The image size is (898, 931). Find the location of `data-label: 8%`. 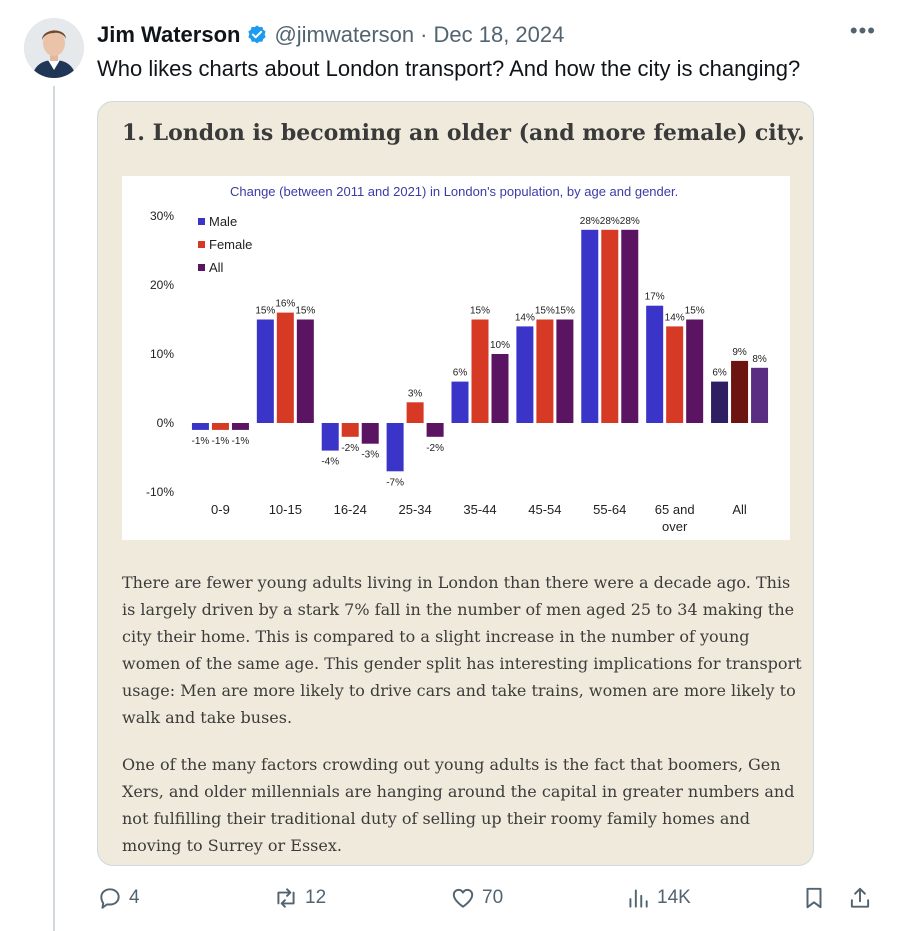

data-label: 8% is located at coordinates (759, 359).